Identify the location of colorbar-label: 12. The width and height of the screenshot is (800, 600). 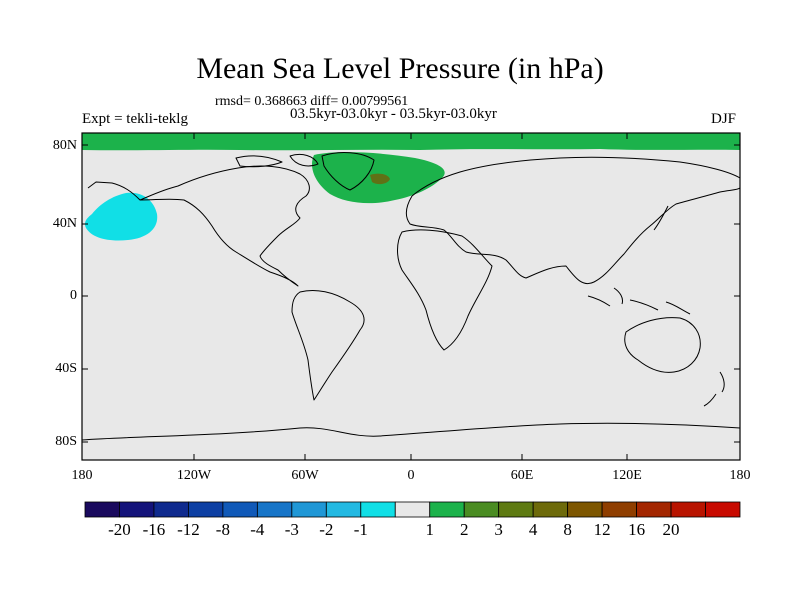
(602, 529).